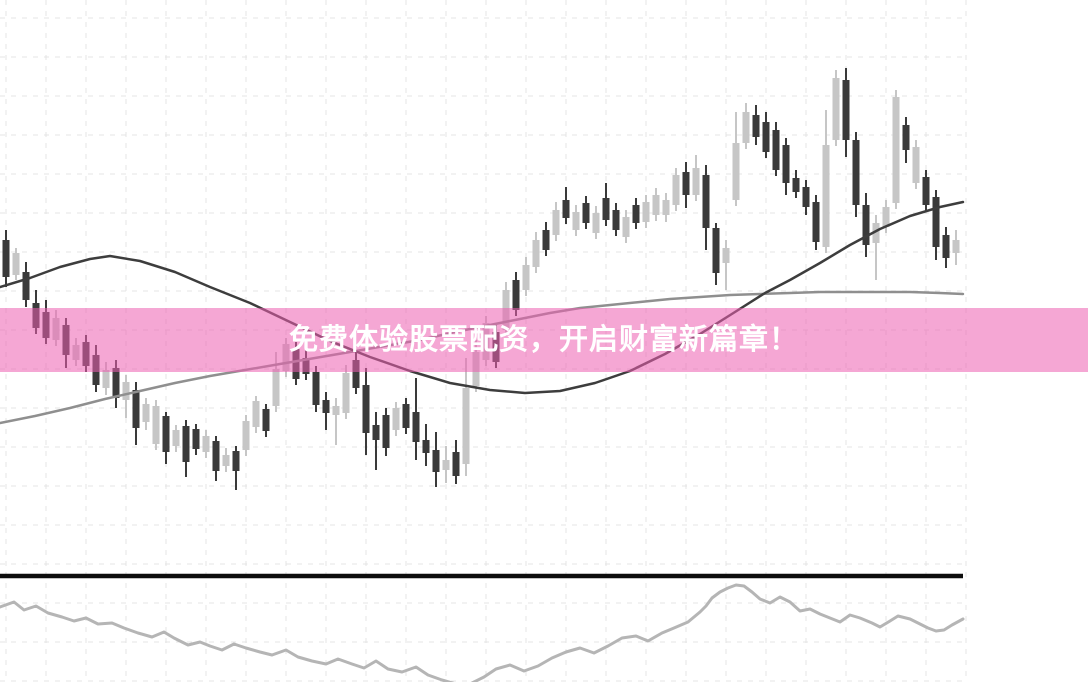  Describe the element at coordinates (482, 632) in the screenshot. I see `lower-indicator-line` at that location.